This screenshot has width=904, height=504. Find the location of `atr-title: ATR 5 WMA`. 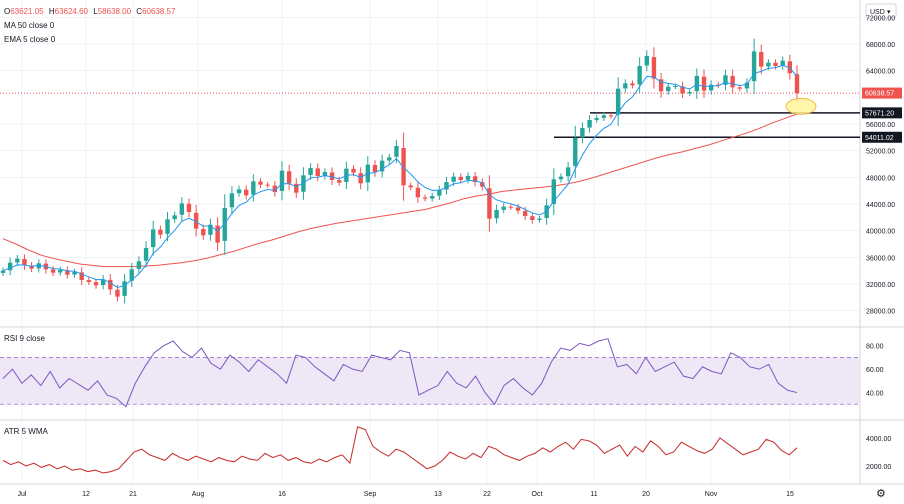

atr-title: ATR 5 WMA is located at coordinates (26, 431).